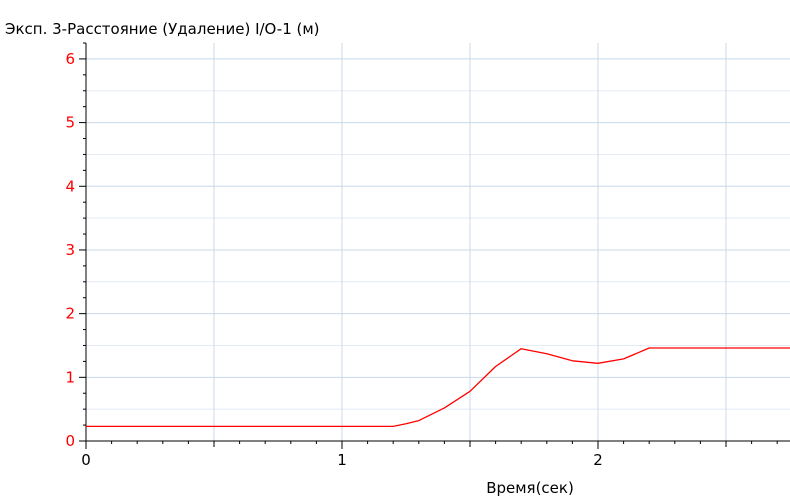  I want to click on chart-title: Эксп. 3-Расстояние (Удаление) I/O-1 (м), so click(162, 29).